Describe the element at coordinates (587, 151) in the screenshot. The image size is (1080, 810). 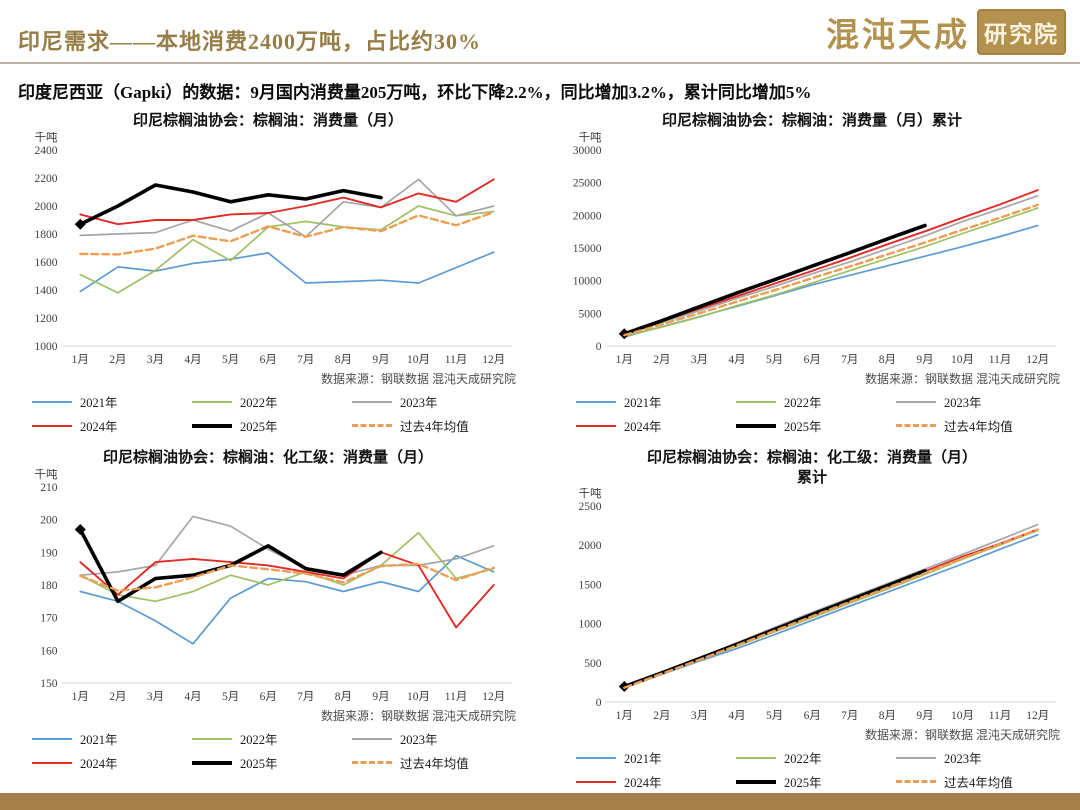
I see `svg-text: 30000` at that location.